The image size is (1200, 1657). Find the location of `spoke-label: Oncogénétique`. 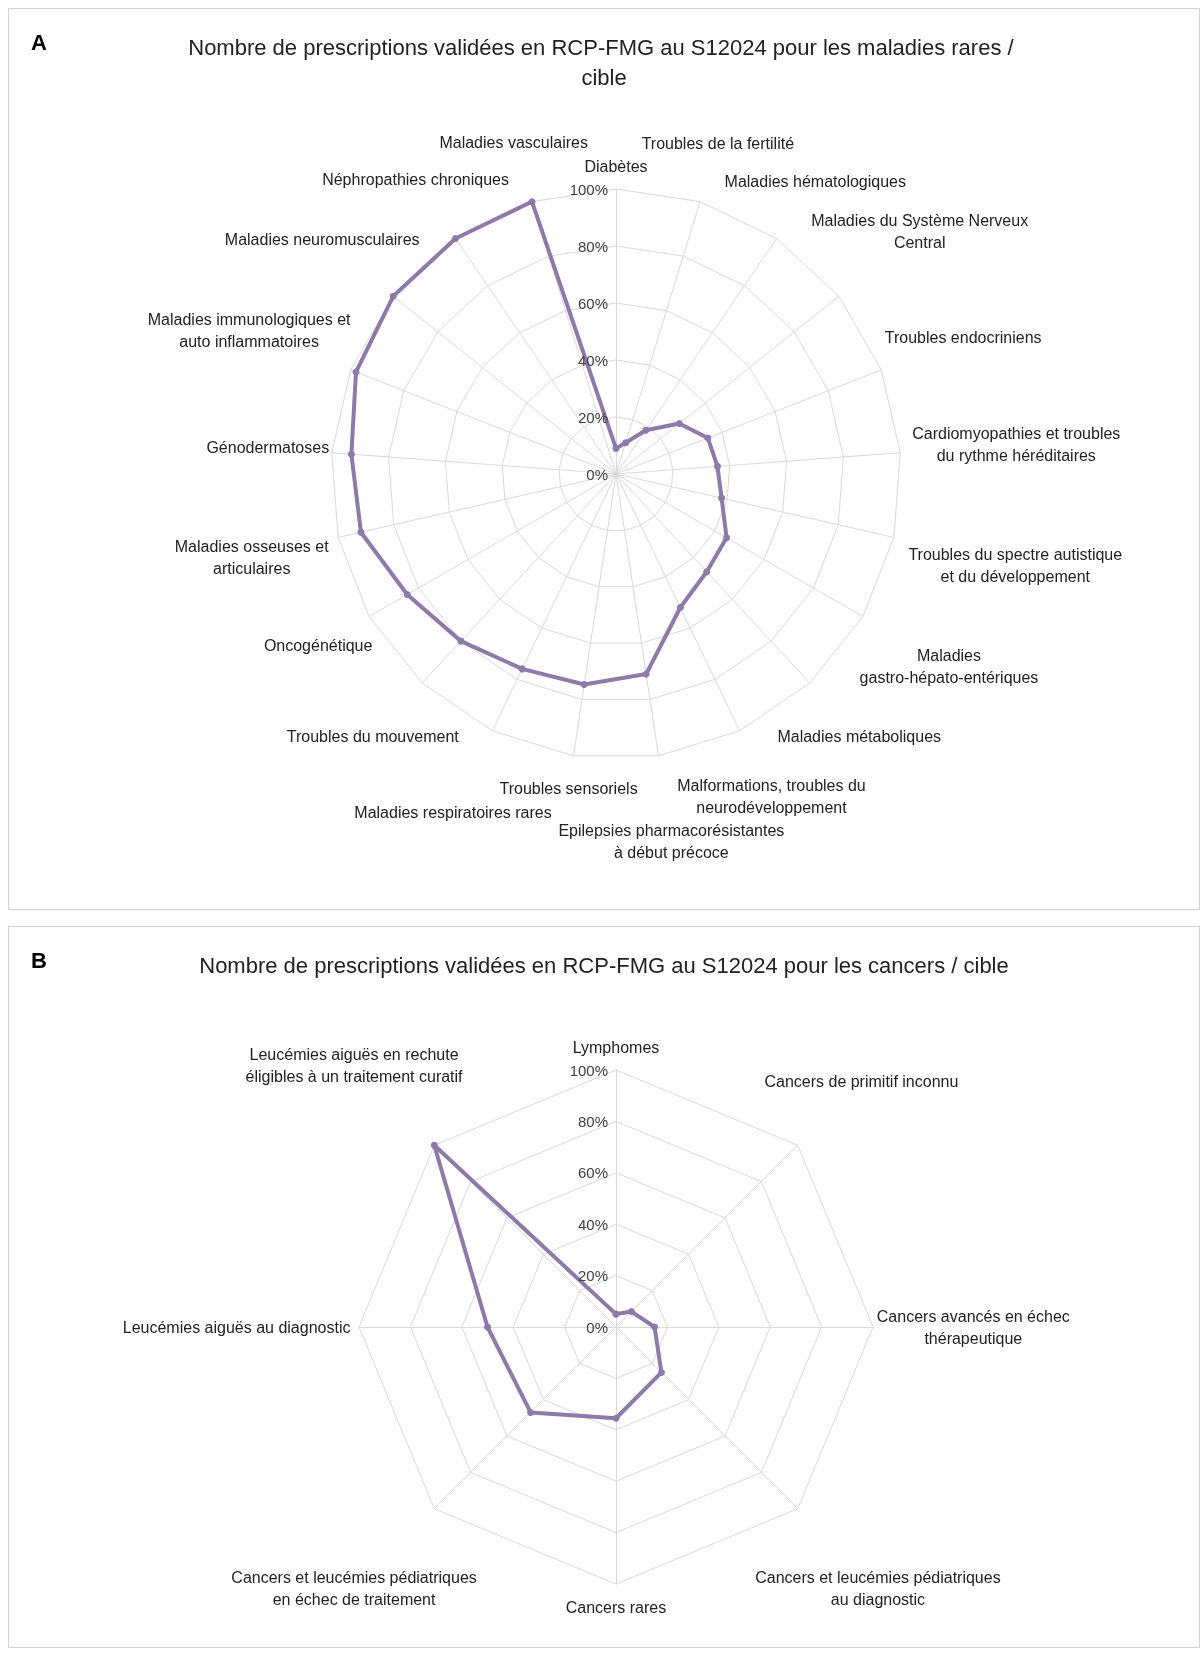

spoke-label: Oncogénétique is located at coordinates (318, 646).